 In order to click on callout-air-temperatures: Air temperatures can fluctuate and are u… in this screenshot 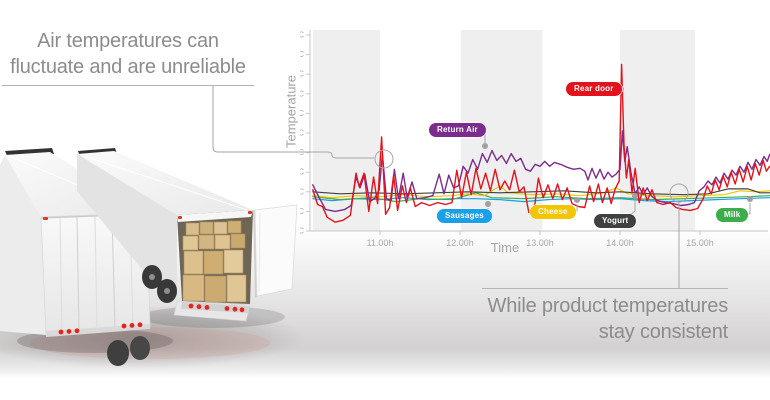, I will do `click(128, 57)`.